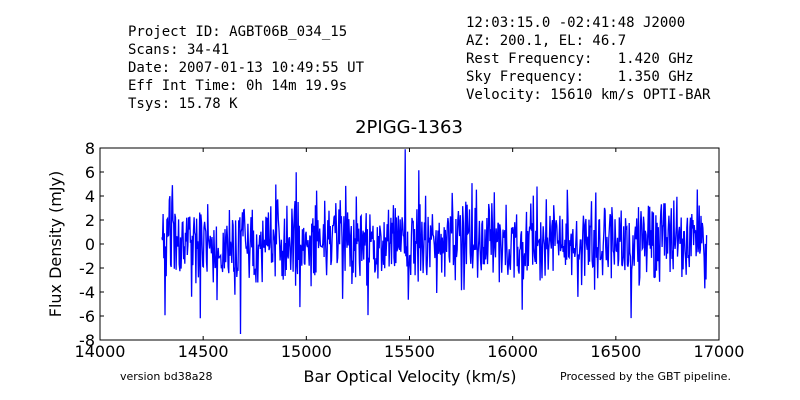 The height and width of the screenshot is (400, 800). I want to click on header-right-line: Rest Frequency: 1.420 GHz, so click(580, 59).